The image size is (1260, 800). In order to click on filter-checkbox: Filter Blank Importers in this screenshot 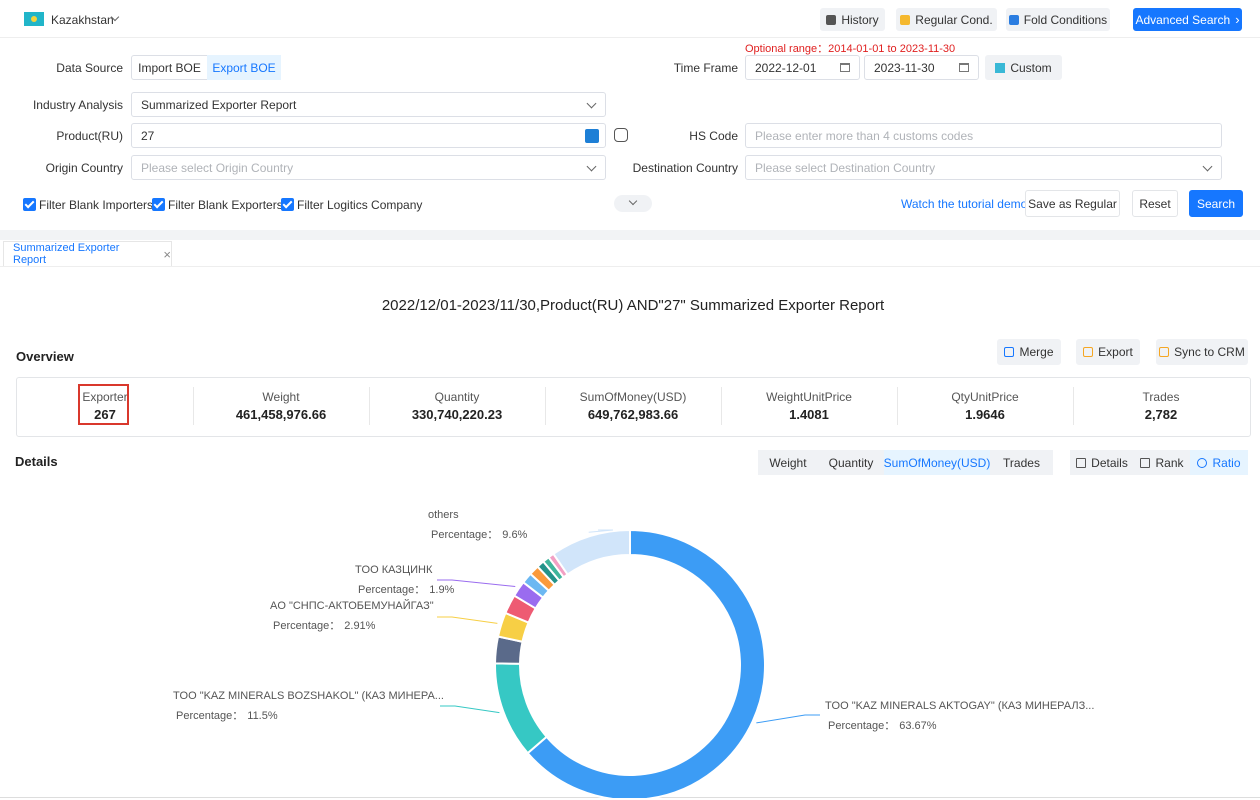, I will do `click(88, 205)`.